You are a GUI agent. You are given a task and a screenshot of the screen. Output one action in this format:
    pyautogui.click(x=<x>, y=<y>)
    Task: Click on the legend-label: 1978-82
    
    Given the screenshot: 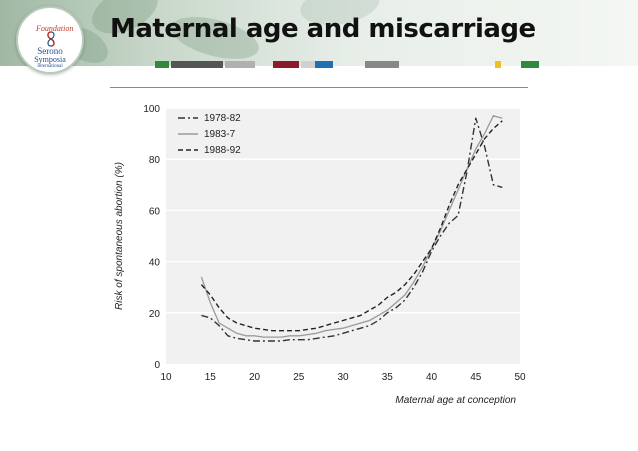 What is the action you would take?
    pyautogui.click(x=222, y=118)
    